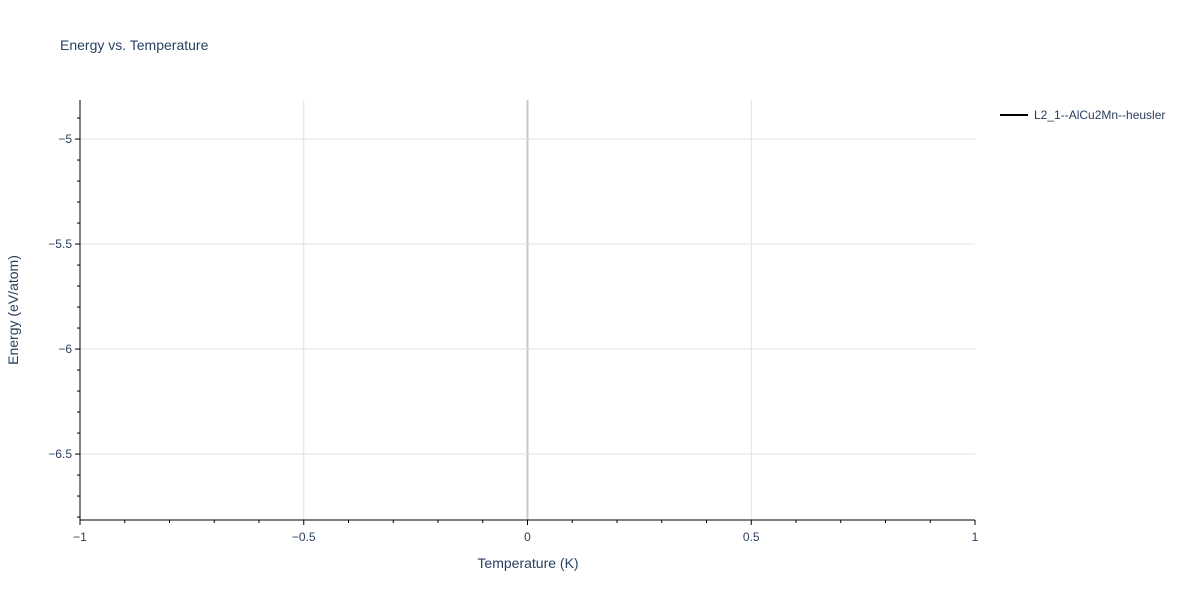 Image resolution: width=1200 pixels, height=605 pixels. I want to click on x-tick-label: −1, so click(80, 537).